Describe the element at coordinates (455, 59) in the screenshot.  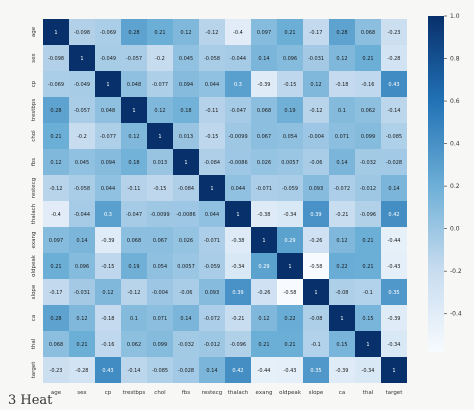
I see `colorbar-tick-label: 0.8` at that location.